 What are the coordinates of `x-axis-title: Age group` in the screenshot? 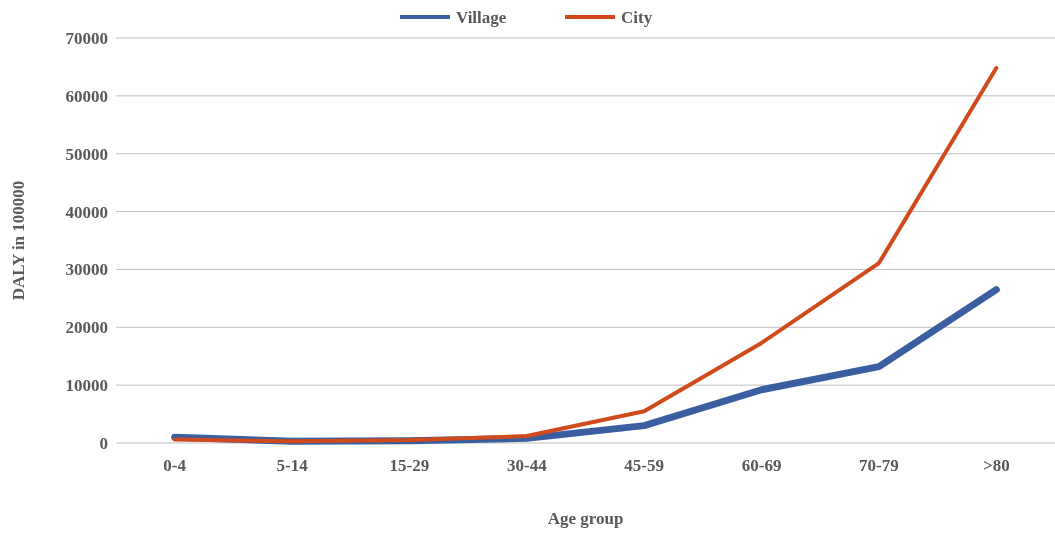 It's located at (585, 518).